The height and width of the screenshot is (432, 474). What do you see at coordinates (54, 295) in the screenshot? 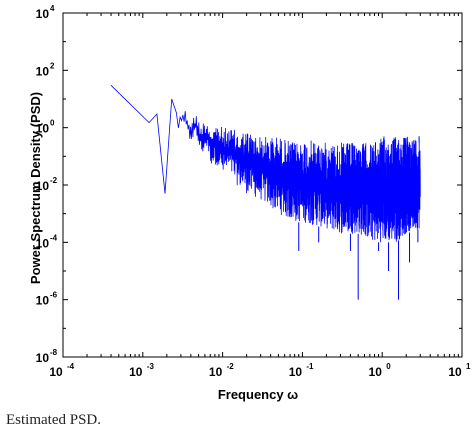
I see `svg-text: -6` at bounding box center [54, 295].